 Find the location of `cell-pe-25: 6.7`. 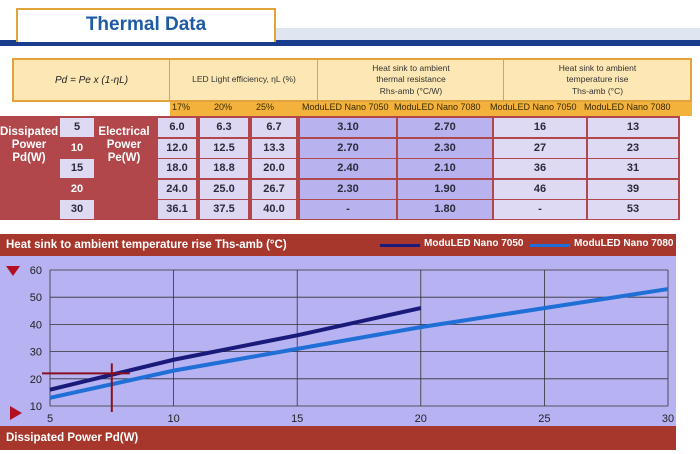

cell-pe-25: 6.7 is located at coordinates (274, 127).